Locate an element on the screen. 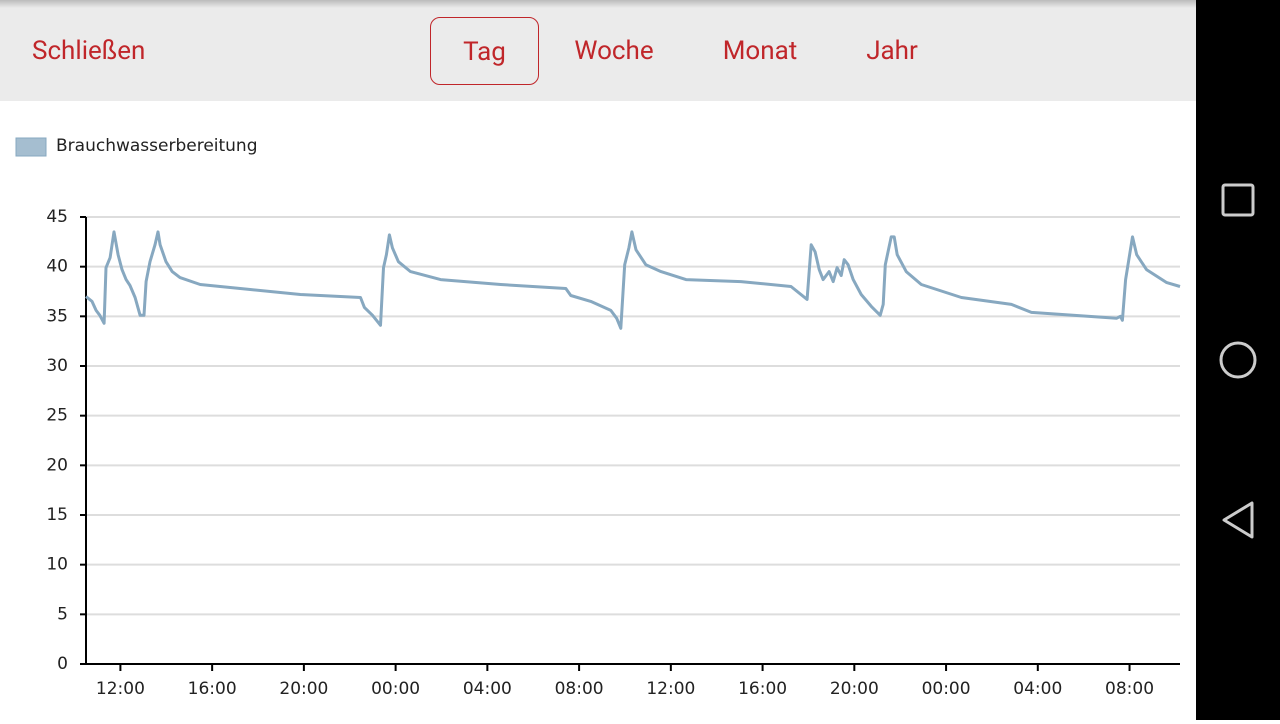  tab: Monat is located at coordinates (760, 51).